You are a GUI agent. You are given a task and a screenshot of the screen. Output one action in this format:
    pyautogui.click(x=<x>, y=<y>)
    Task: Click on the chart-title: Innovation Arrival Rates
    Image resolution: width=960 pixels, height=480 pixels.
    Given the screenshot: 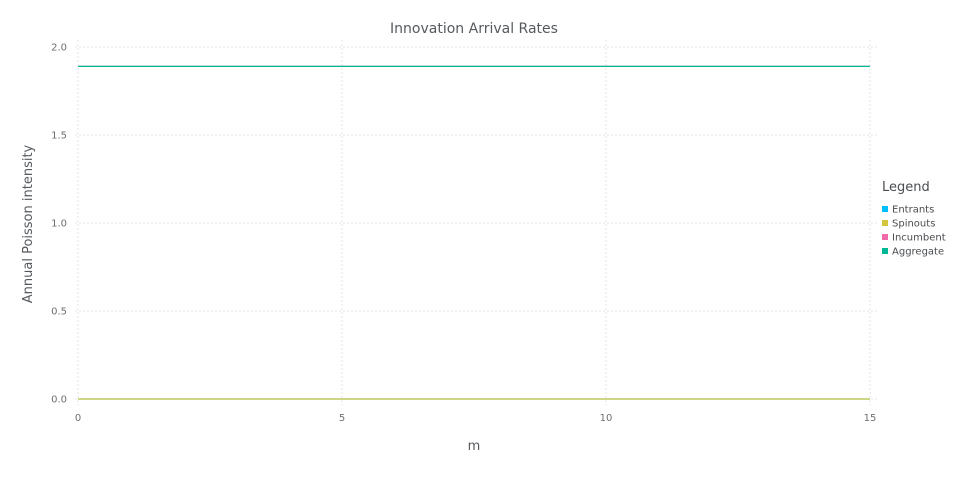 What is the action you would take?
    pyautogui.click(x=474, y=29)
    